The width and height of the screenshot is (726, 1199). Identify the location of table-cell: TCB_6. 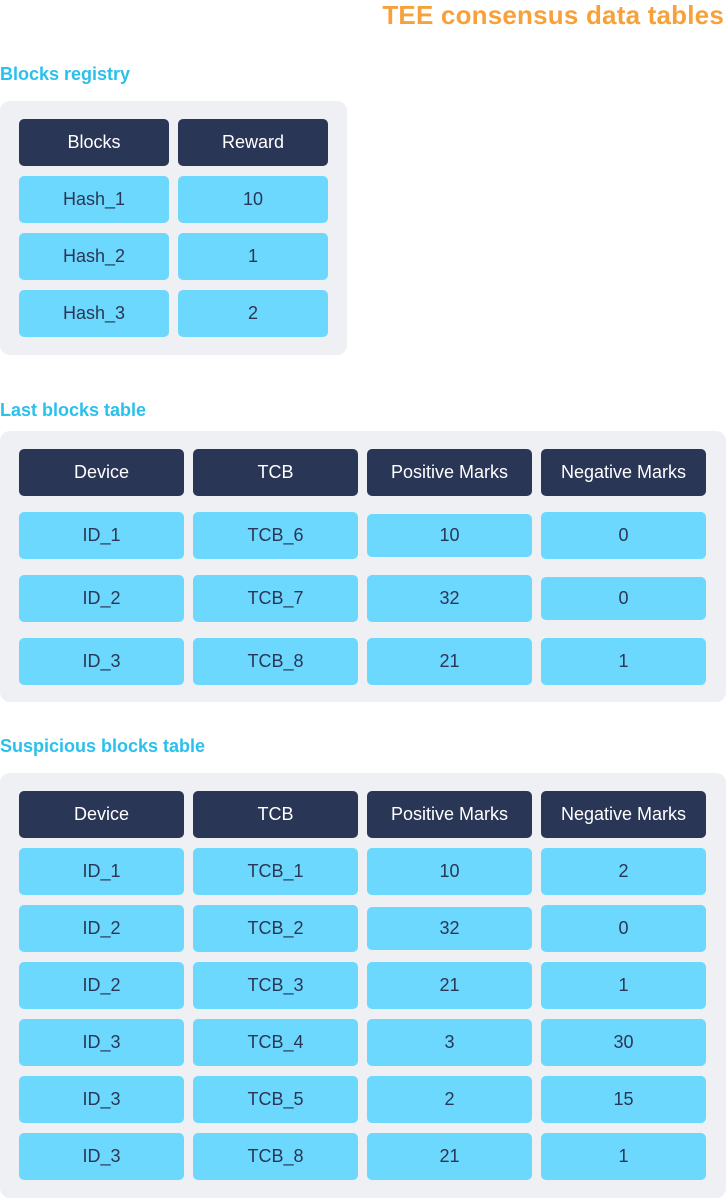
(275, 535).